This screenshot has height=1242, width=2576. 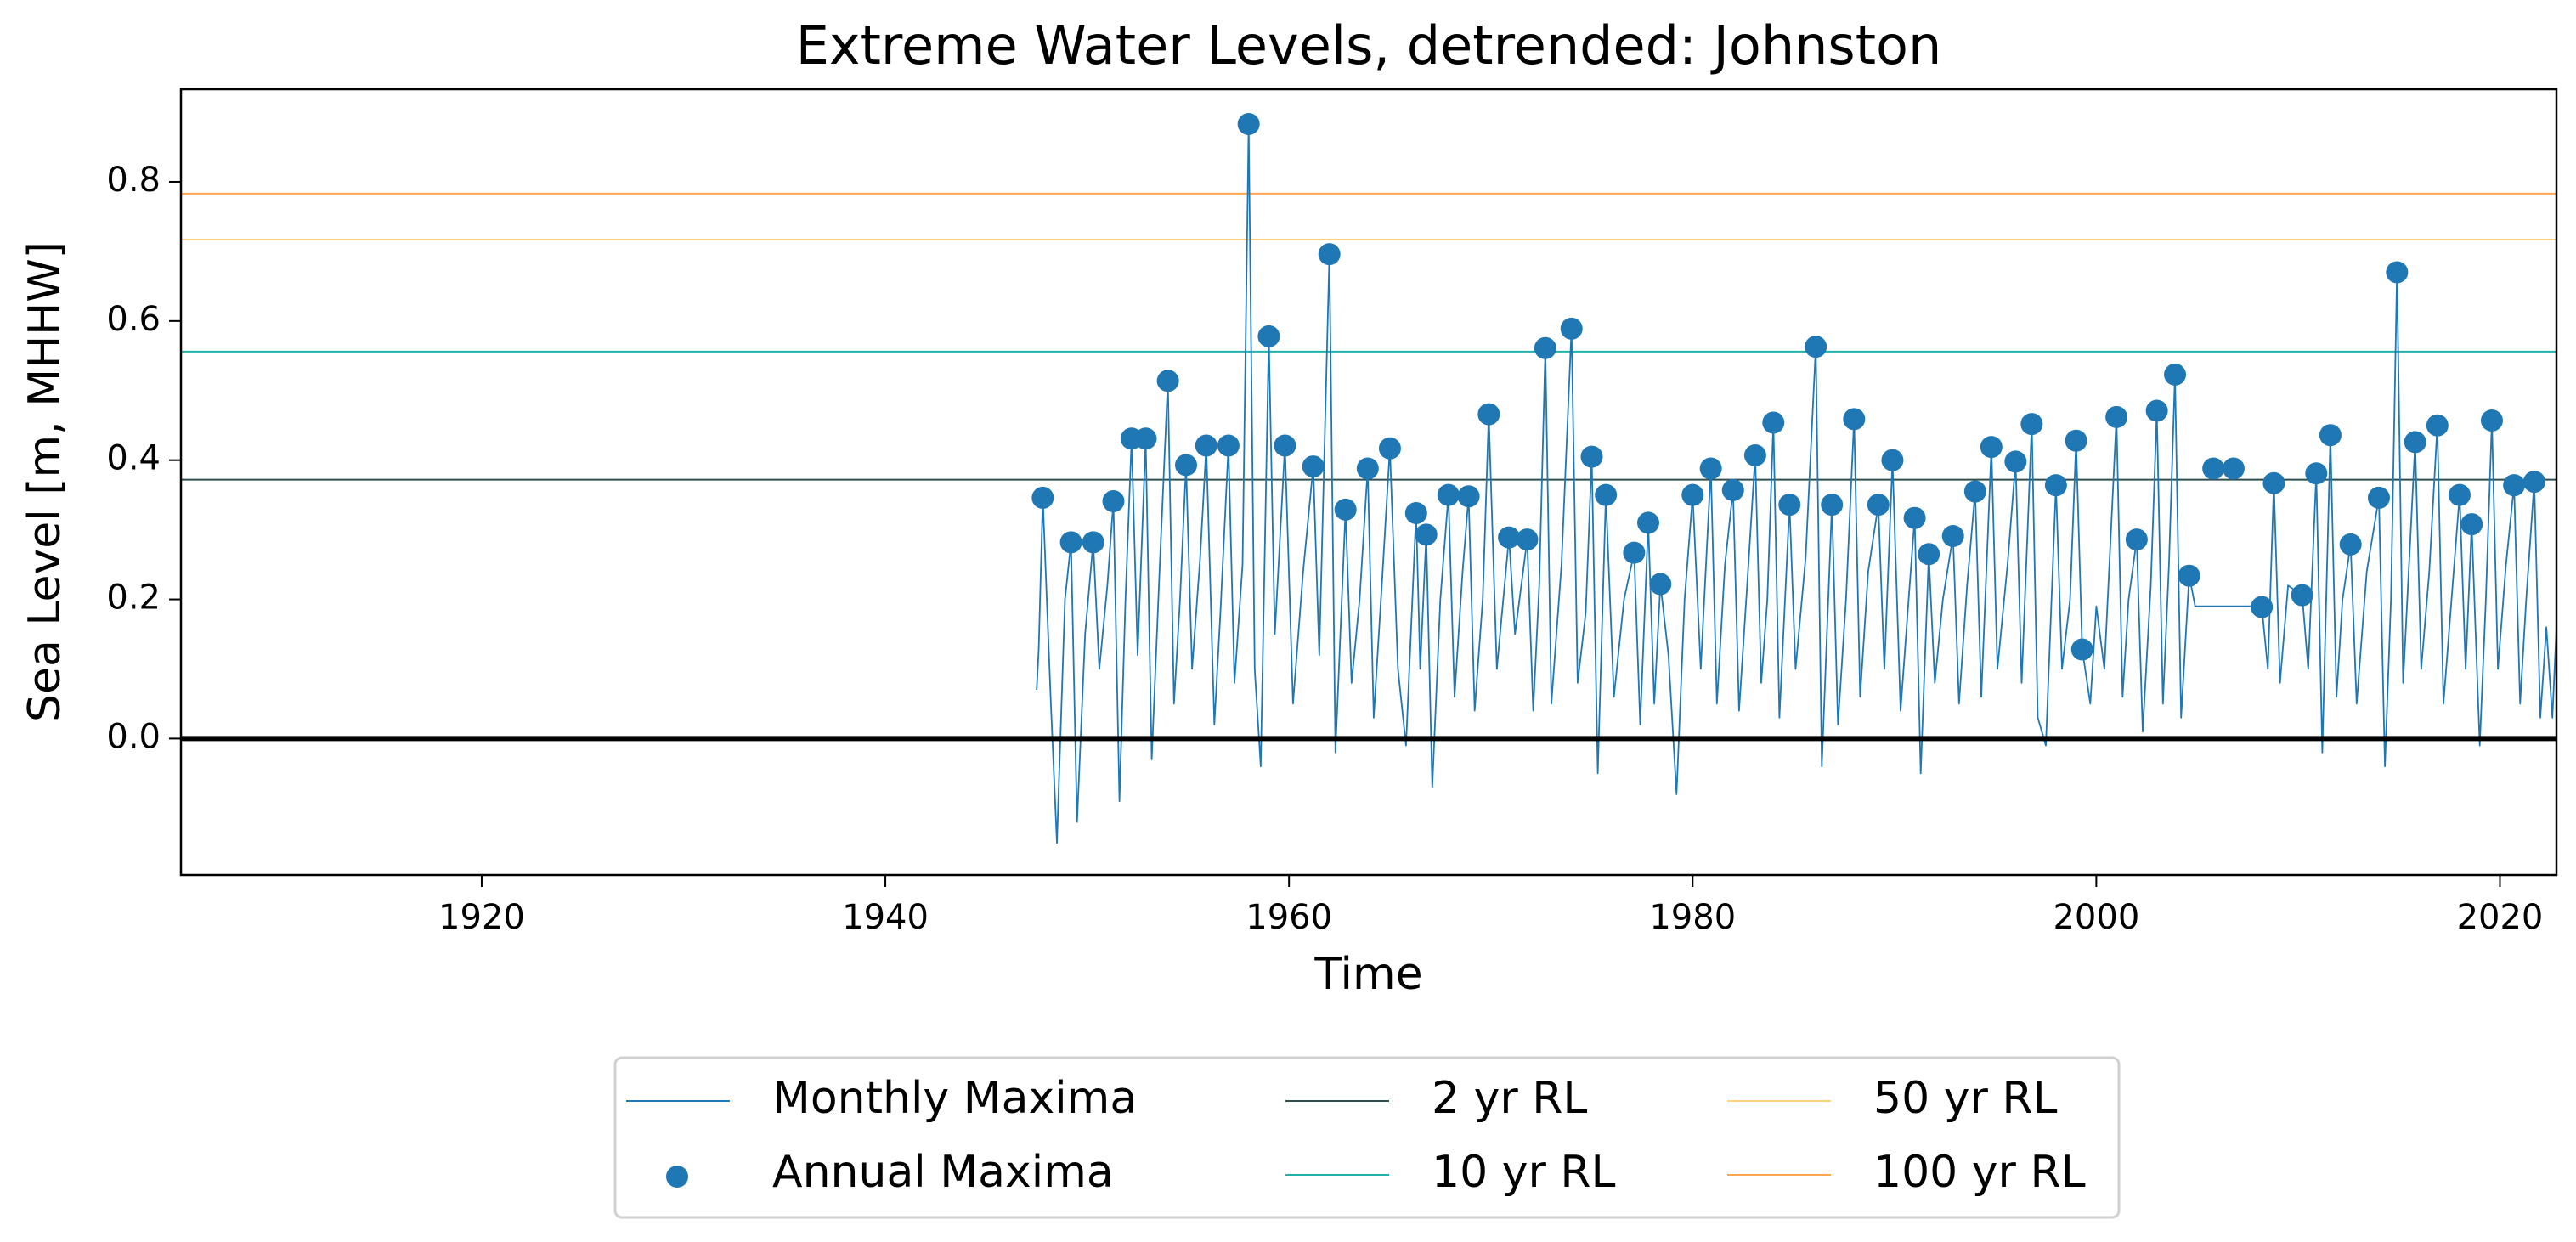 I want to click on x-tick-label: 1920, so click(x=481, y=917).